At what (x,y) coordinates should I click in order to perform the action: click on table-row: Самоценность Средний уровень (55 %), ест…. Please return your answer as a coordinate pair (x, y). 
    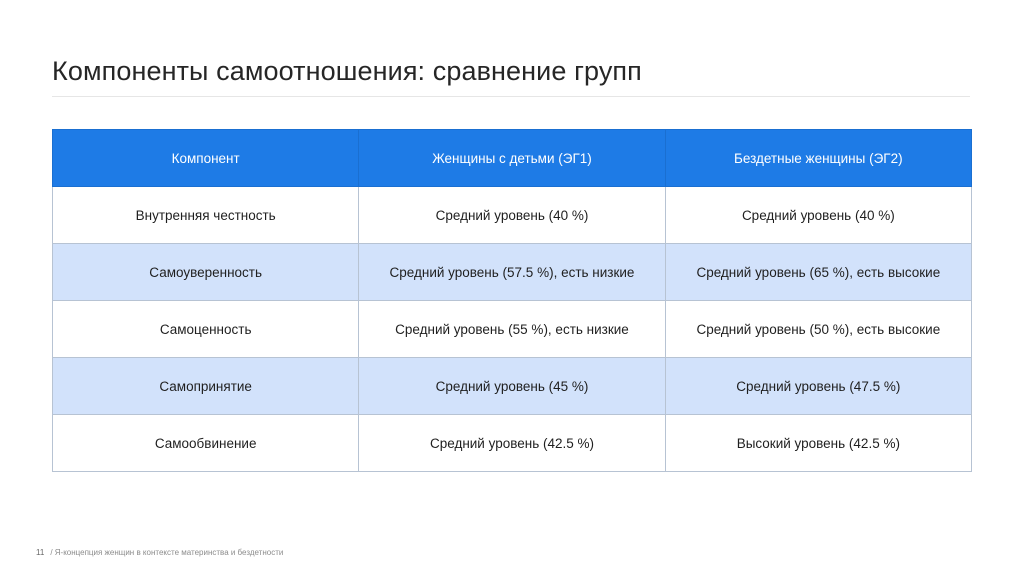
    Looking at the image, I should click on (512, 329).